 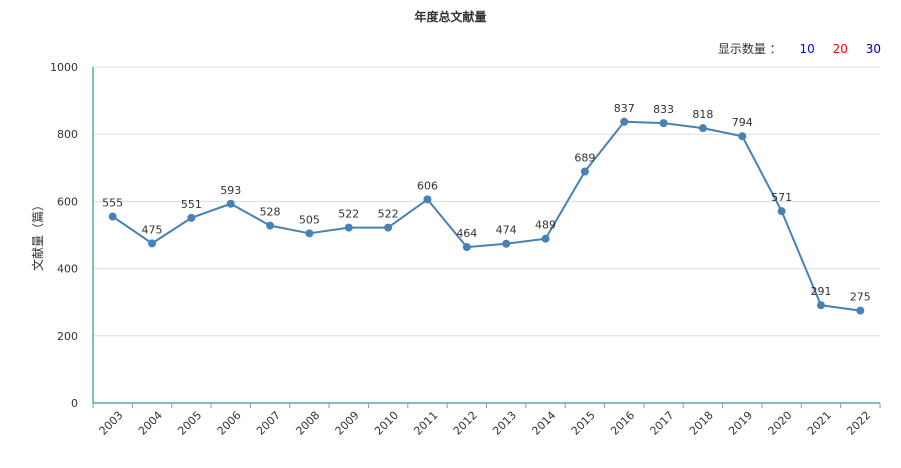 What do you see at coordinates (873, 49) in the screenshot?
I see `display-count-30-option: 30` at bounding box center [873, 49].